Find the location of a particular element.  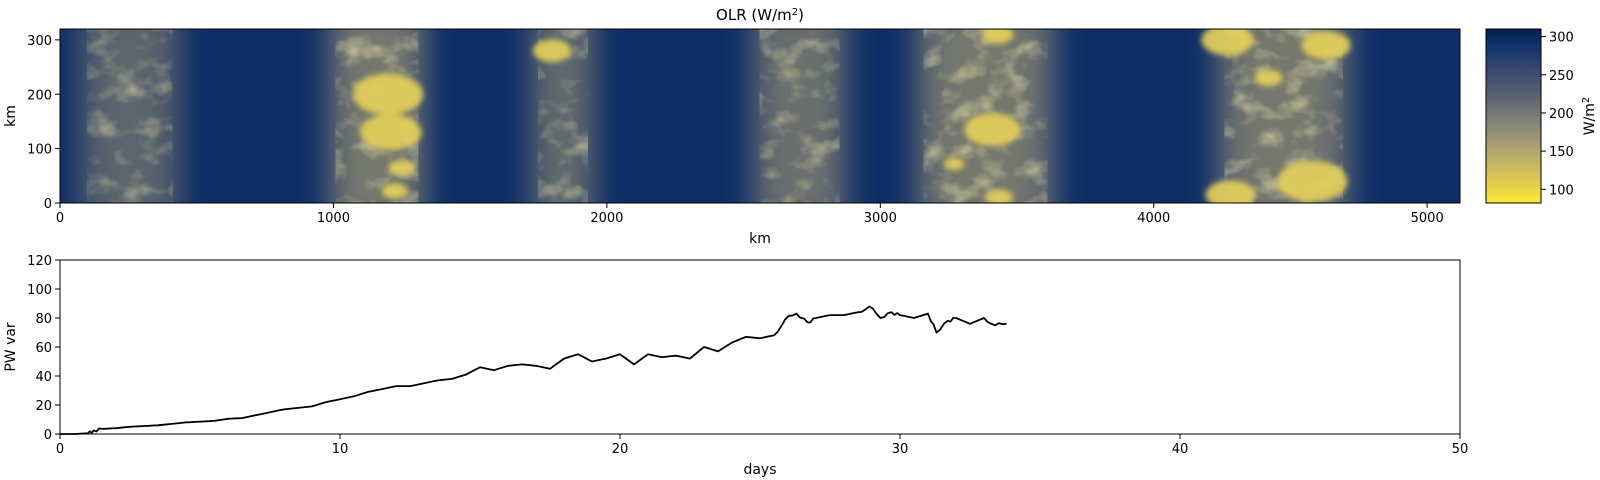

colorbar-label: W/m2 is located at coordinates (1590, 116).